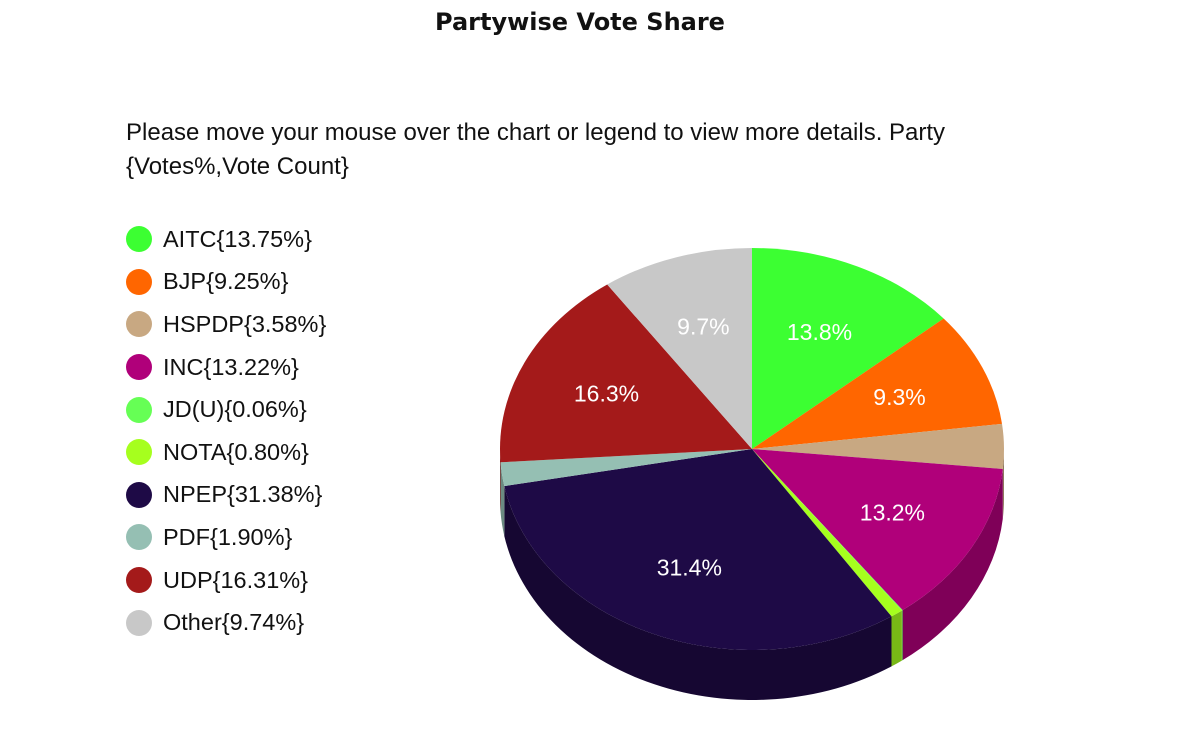  I want to click on chart-title: Partywise Vote Share, so click(580, 22).